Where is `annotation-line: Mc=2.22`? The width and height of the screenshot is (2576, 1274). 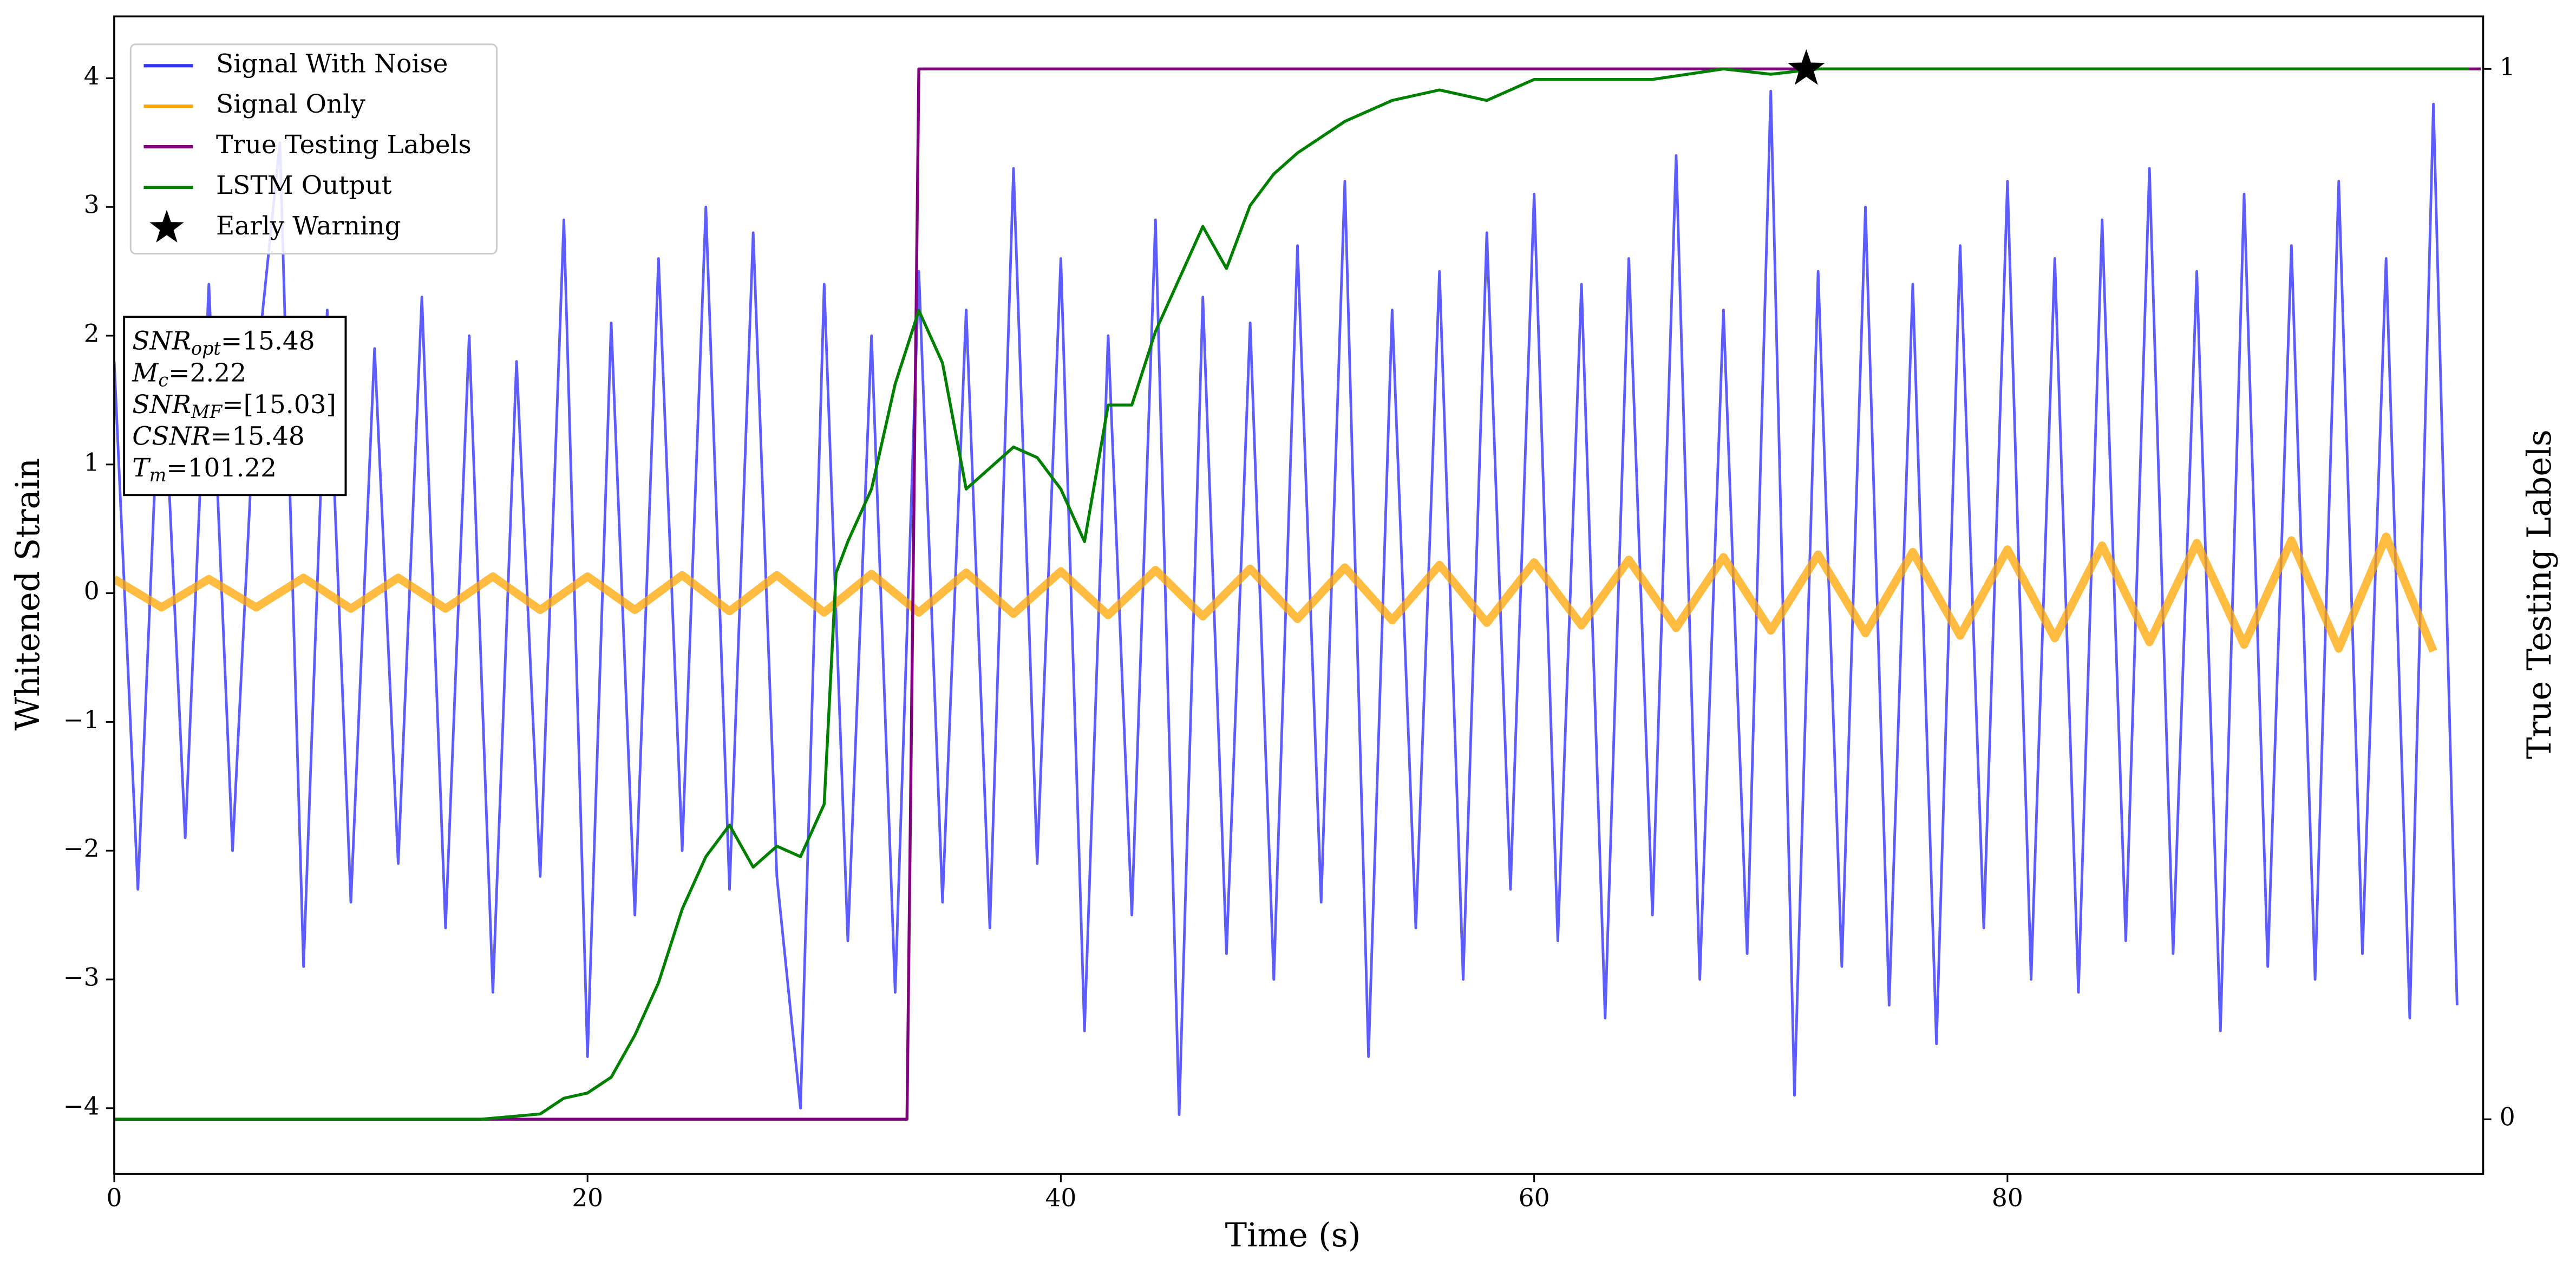
annotation-line: Mc=2.22 is located at coordinates (189, 374).